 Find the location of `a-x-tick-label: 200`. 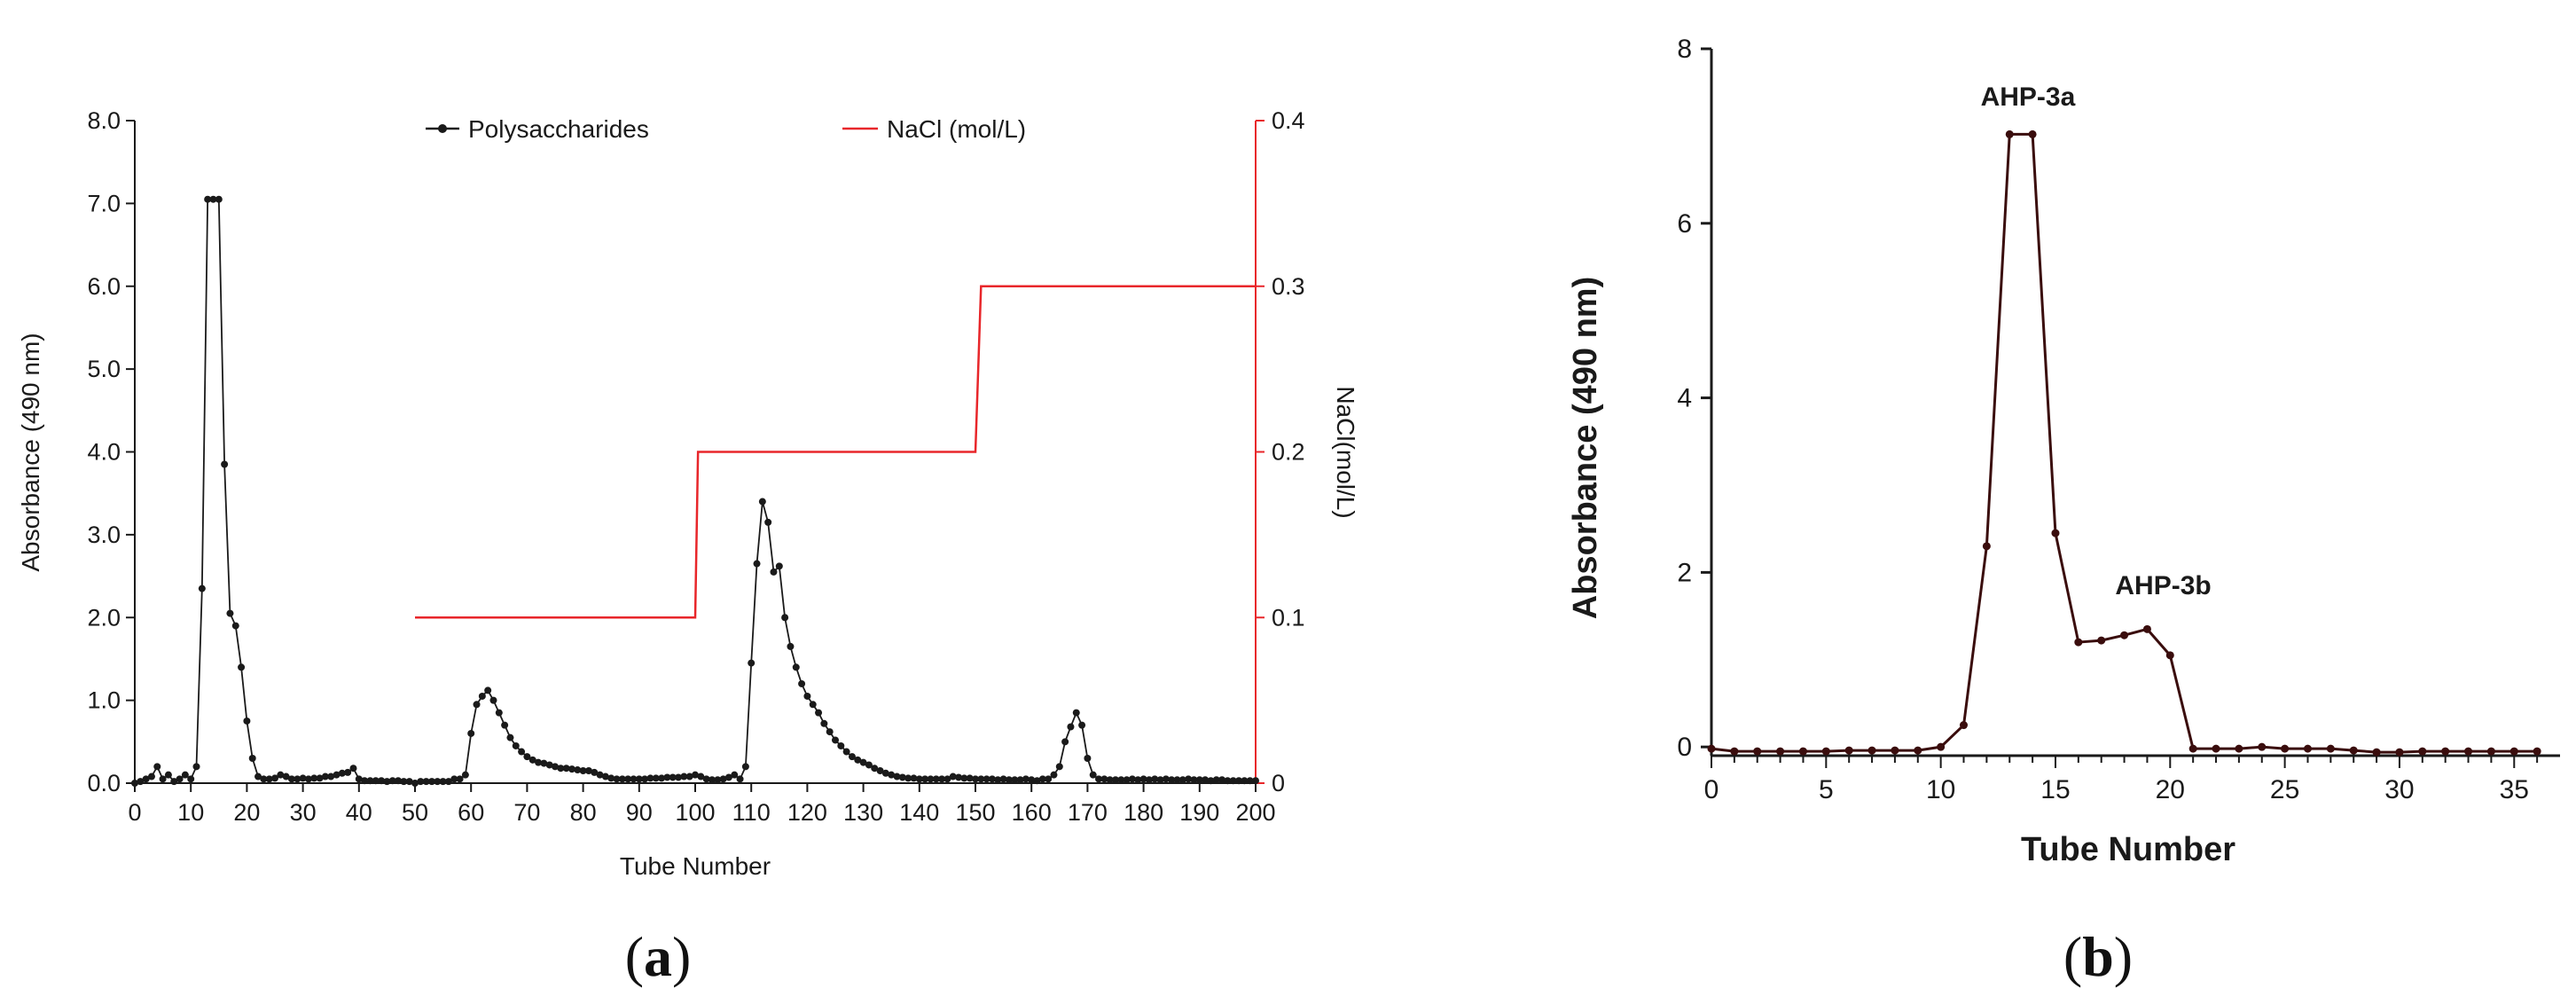

a-x-tick-label: 200 is located at coordinates (1255, 812).